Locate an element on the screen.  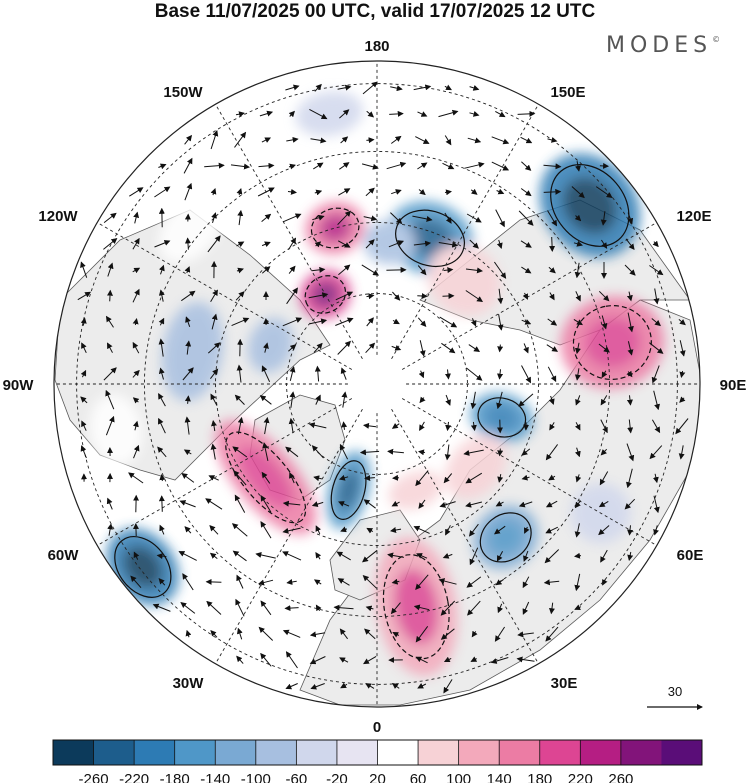
lon-label-60e: 60E is located at coordinates (690, 555).